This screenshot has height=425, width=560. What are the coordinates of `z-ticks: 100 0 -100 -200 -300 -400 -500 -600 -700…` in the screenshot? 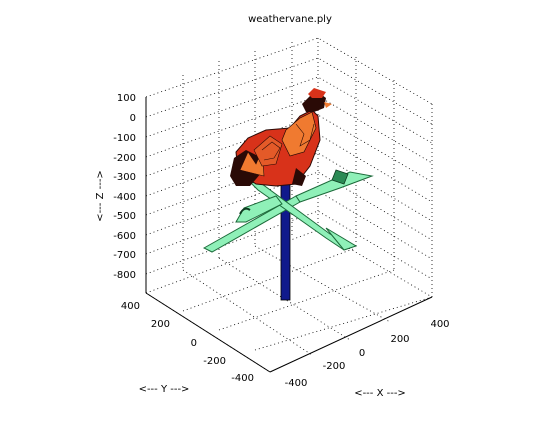 It's located at (124, 187).